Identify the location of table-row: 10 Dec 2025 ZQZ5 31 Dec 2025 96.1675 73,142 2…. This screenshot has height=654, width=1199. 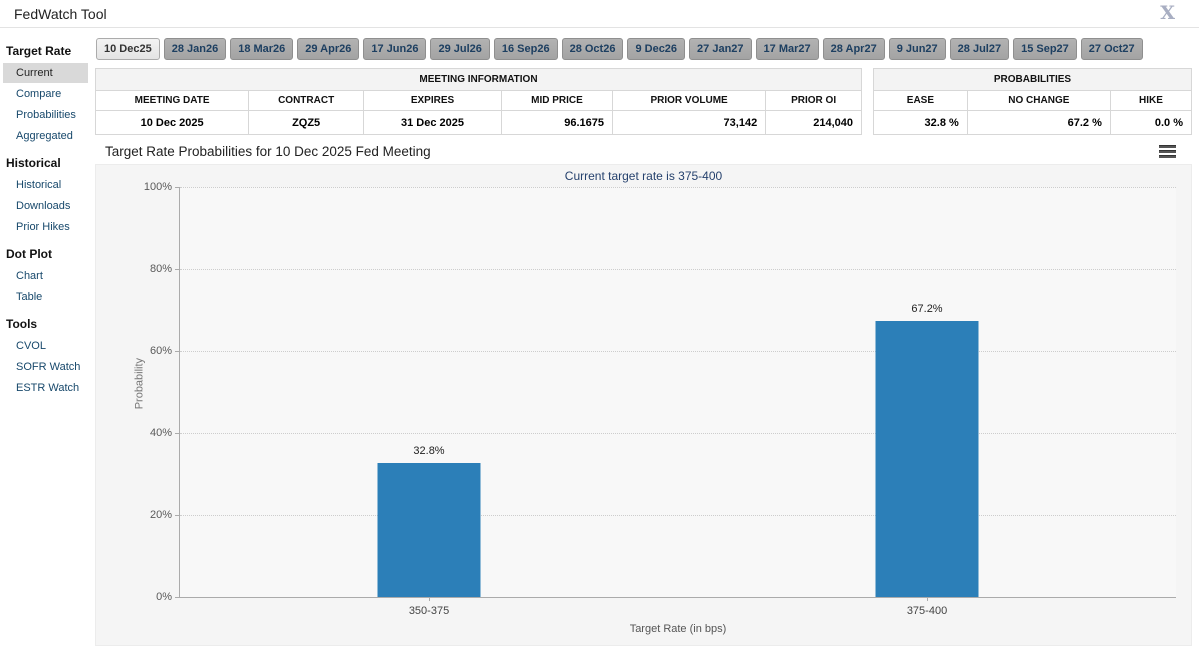
(478, 122).